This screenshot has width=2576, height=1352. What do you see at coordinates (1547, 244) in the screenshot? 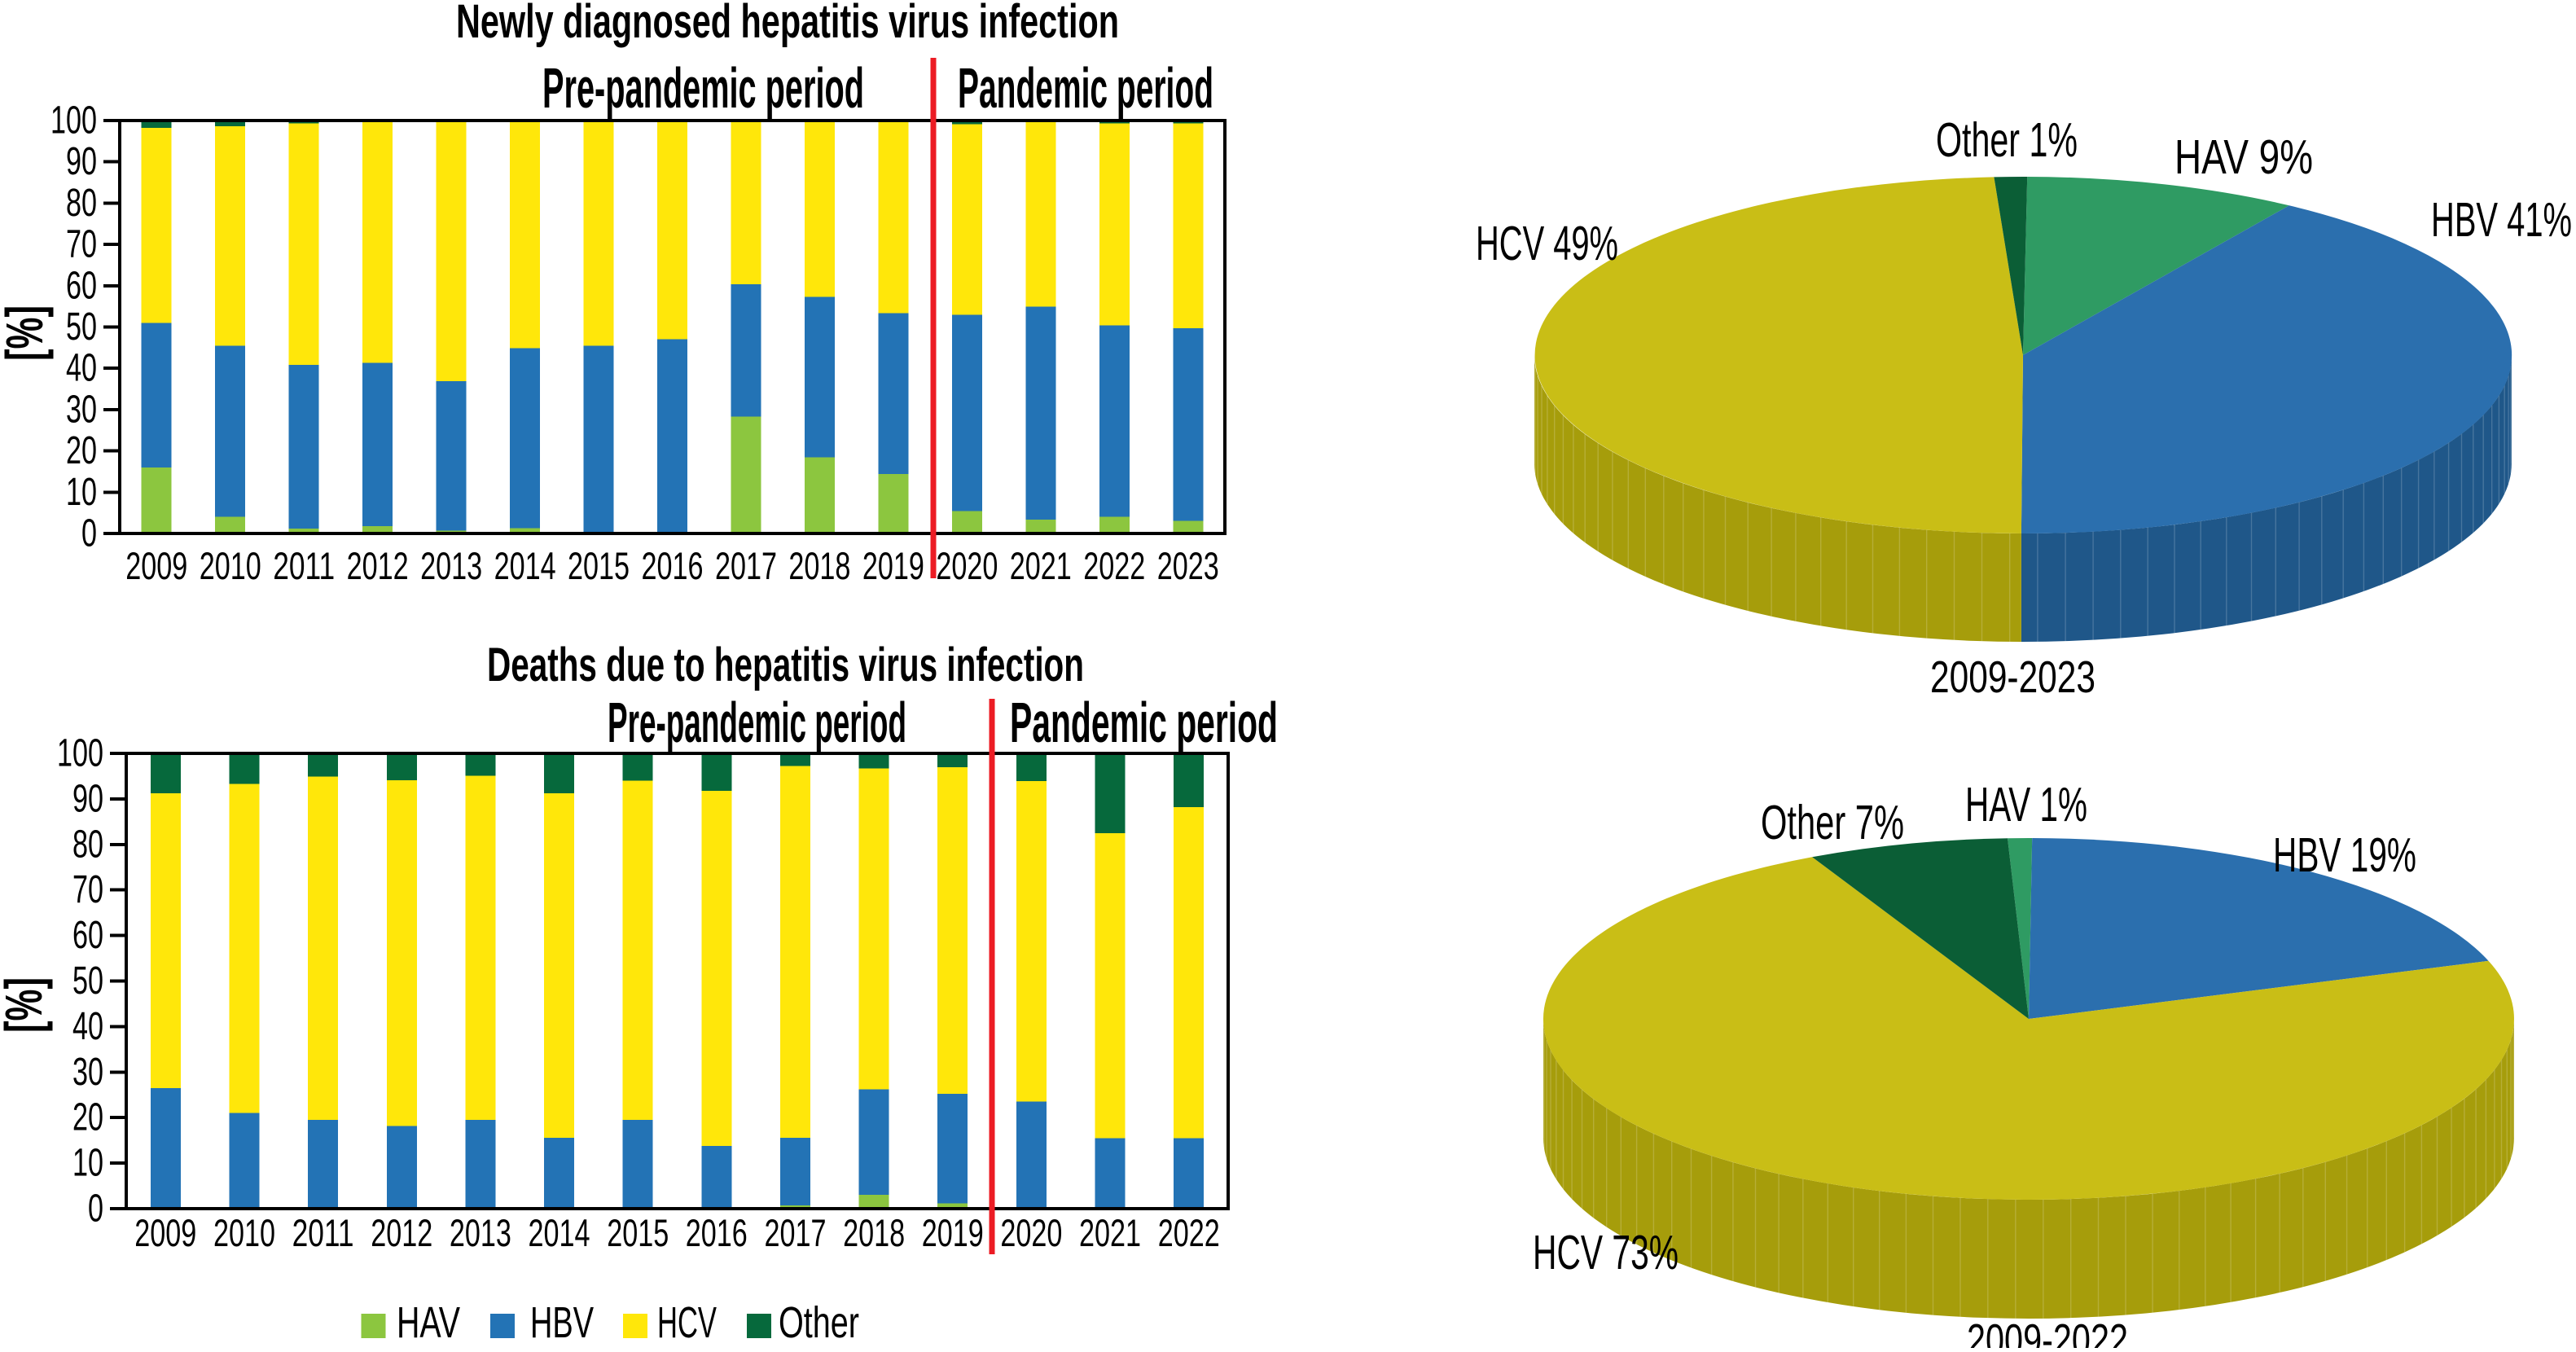
I see `svg-text: HCV 49%` at bounding box center [1547, 244].